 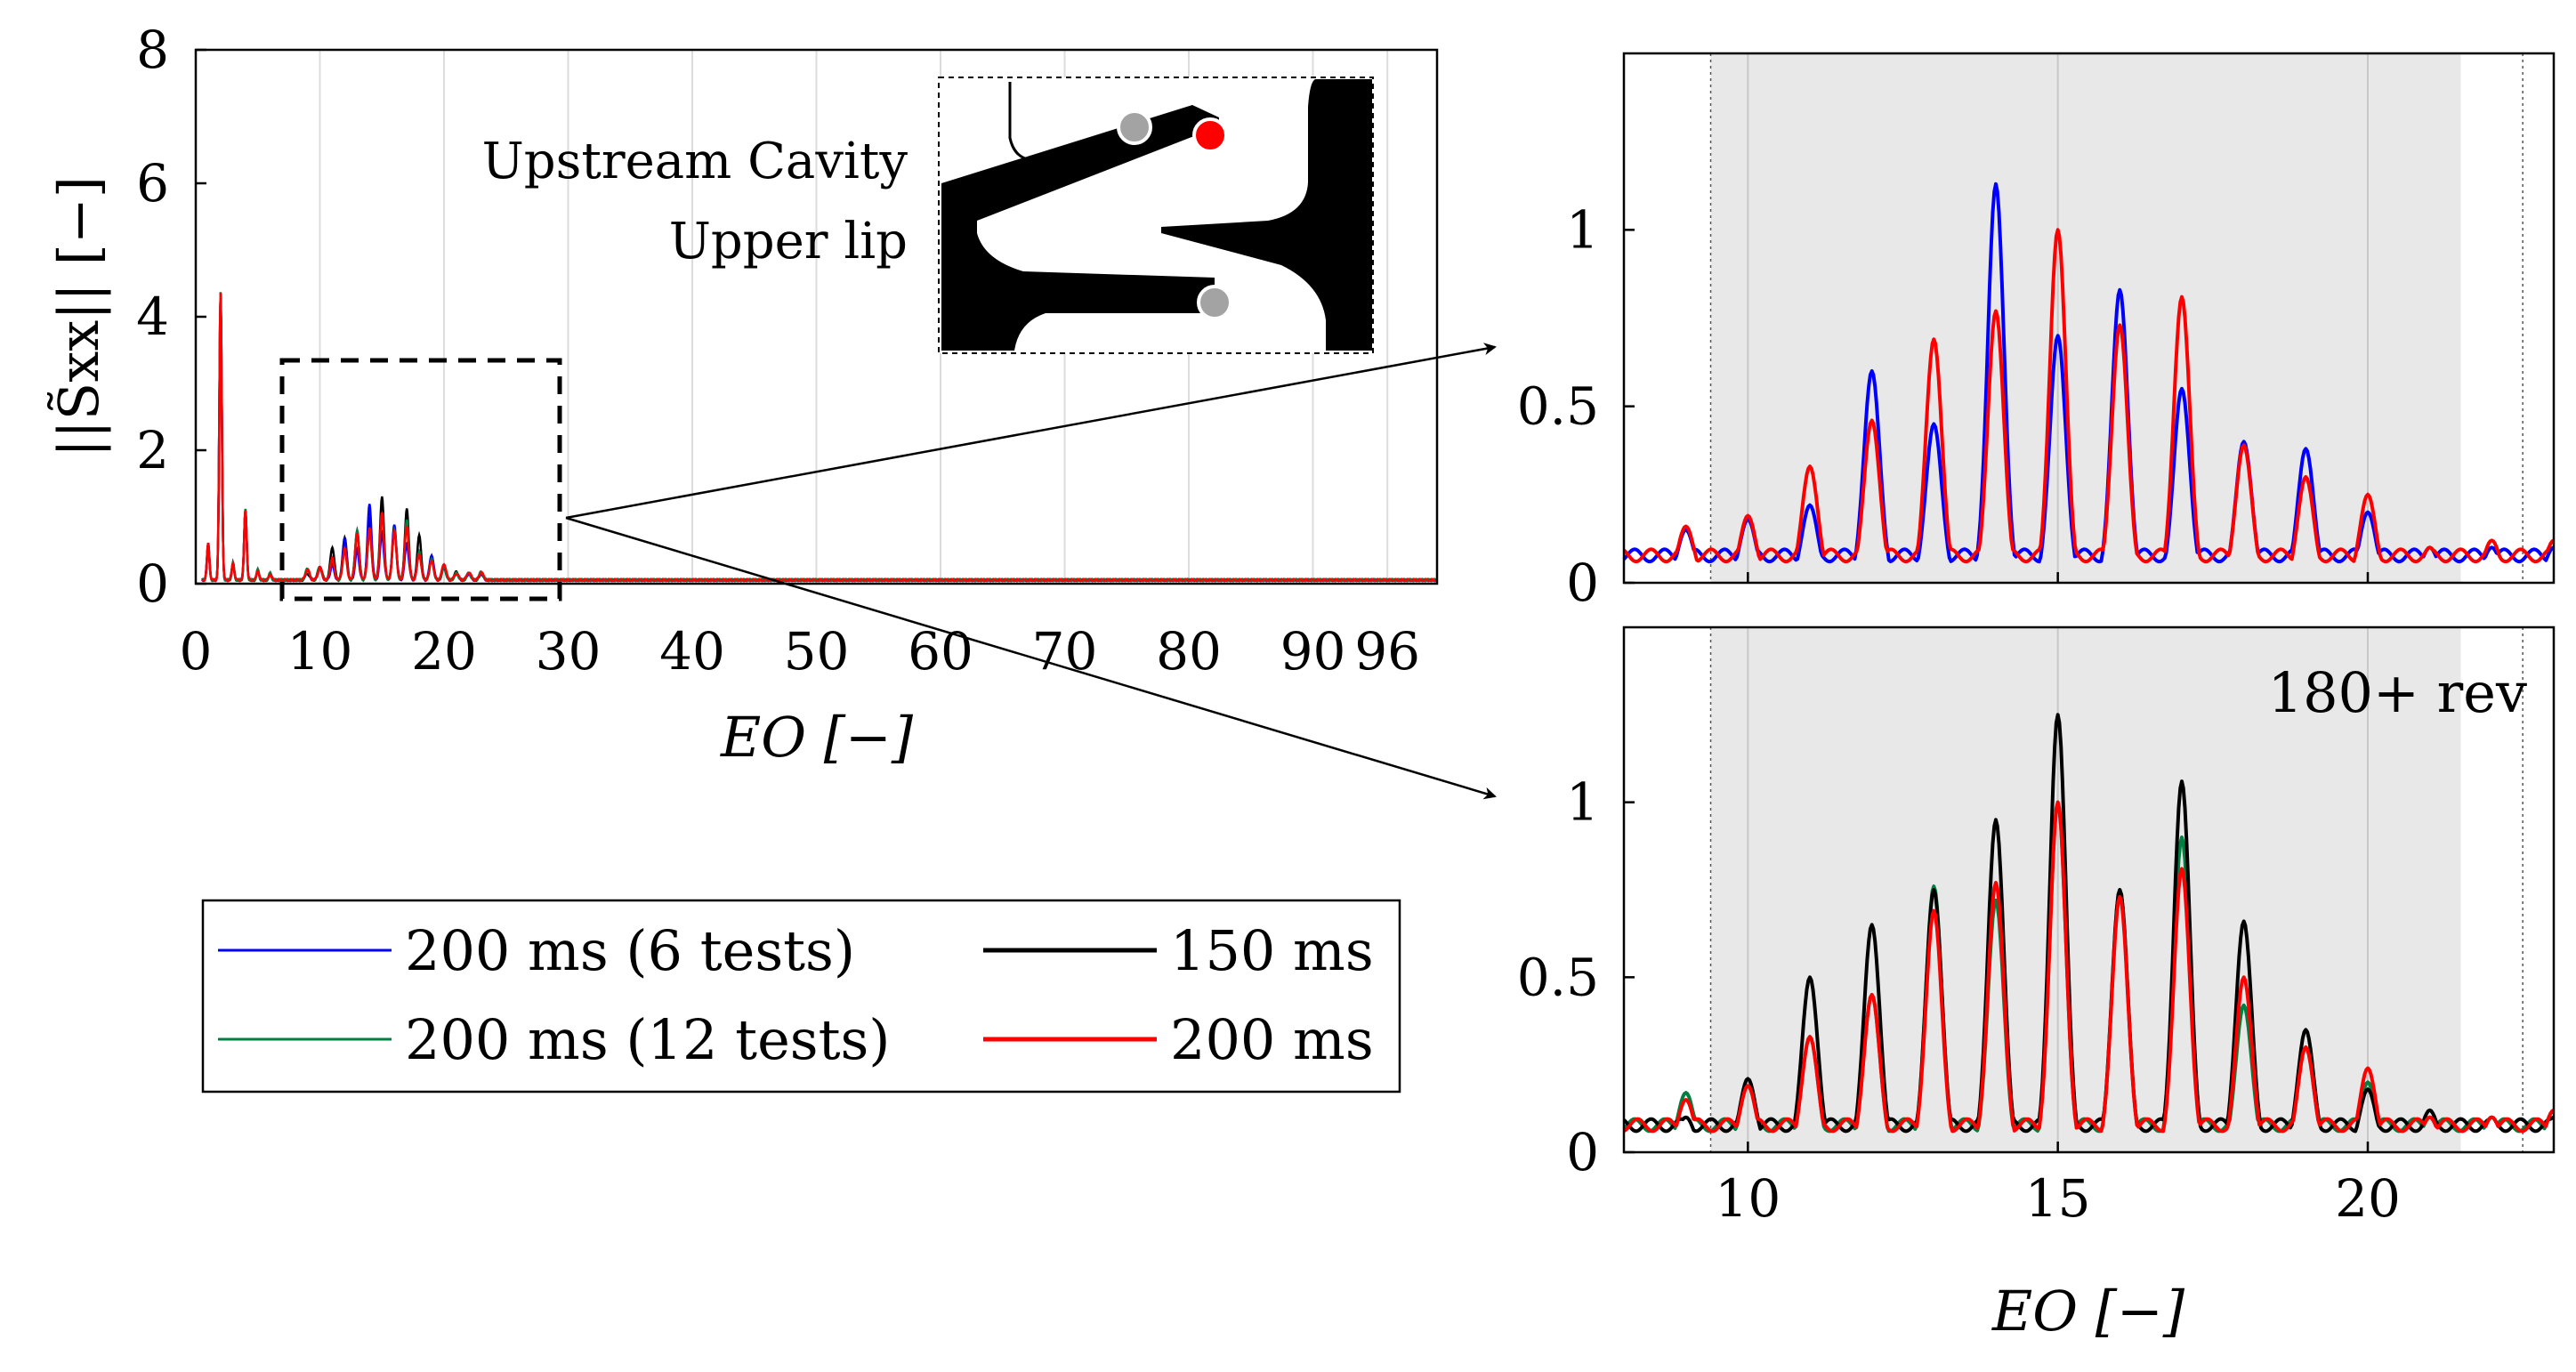 What do you see at coordinates (817, 737) in the screenshot?
I see `overview-xlabel: EO [−]` at bounding box center [817, 737].